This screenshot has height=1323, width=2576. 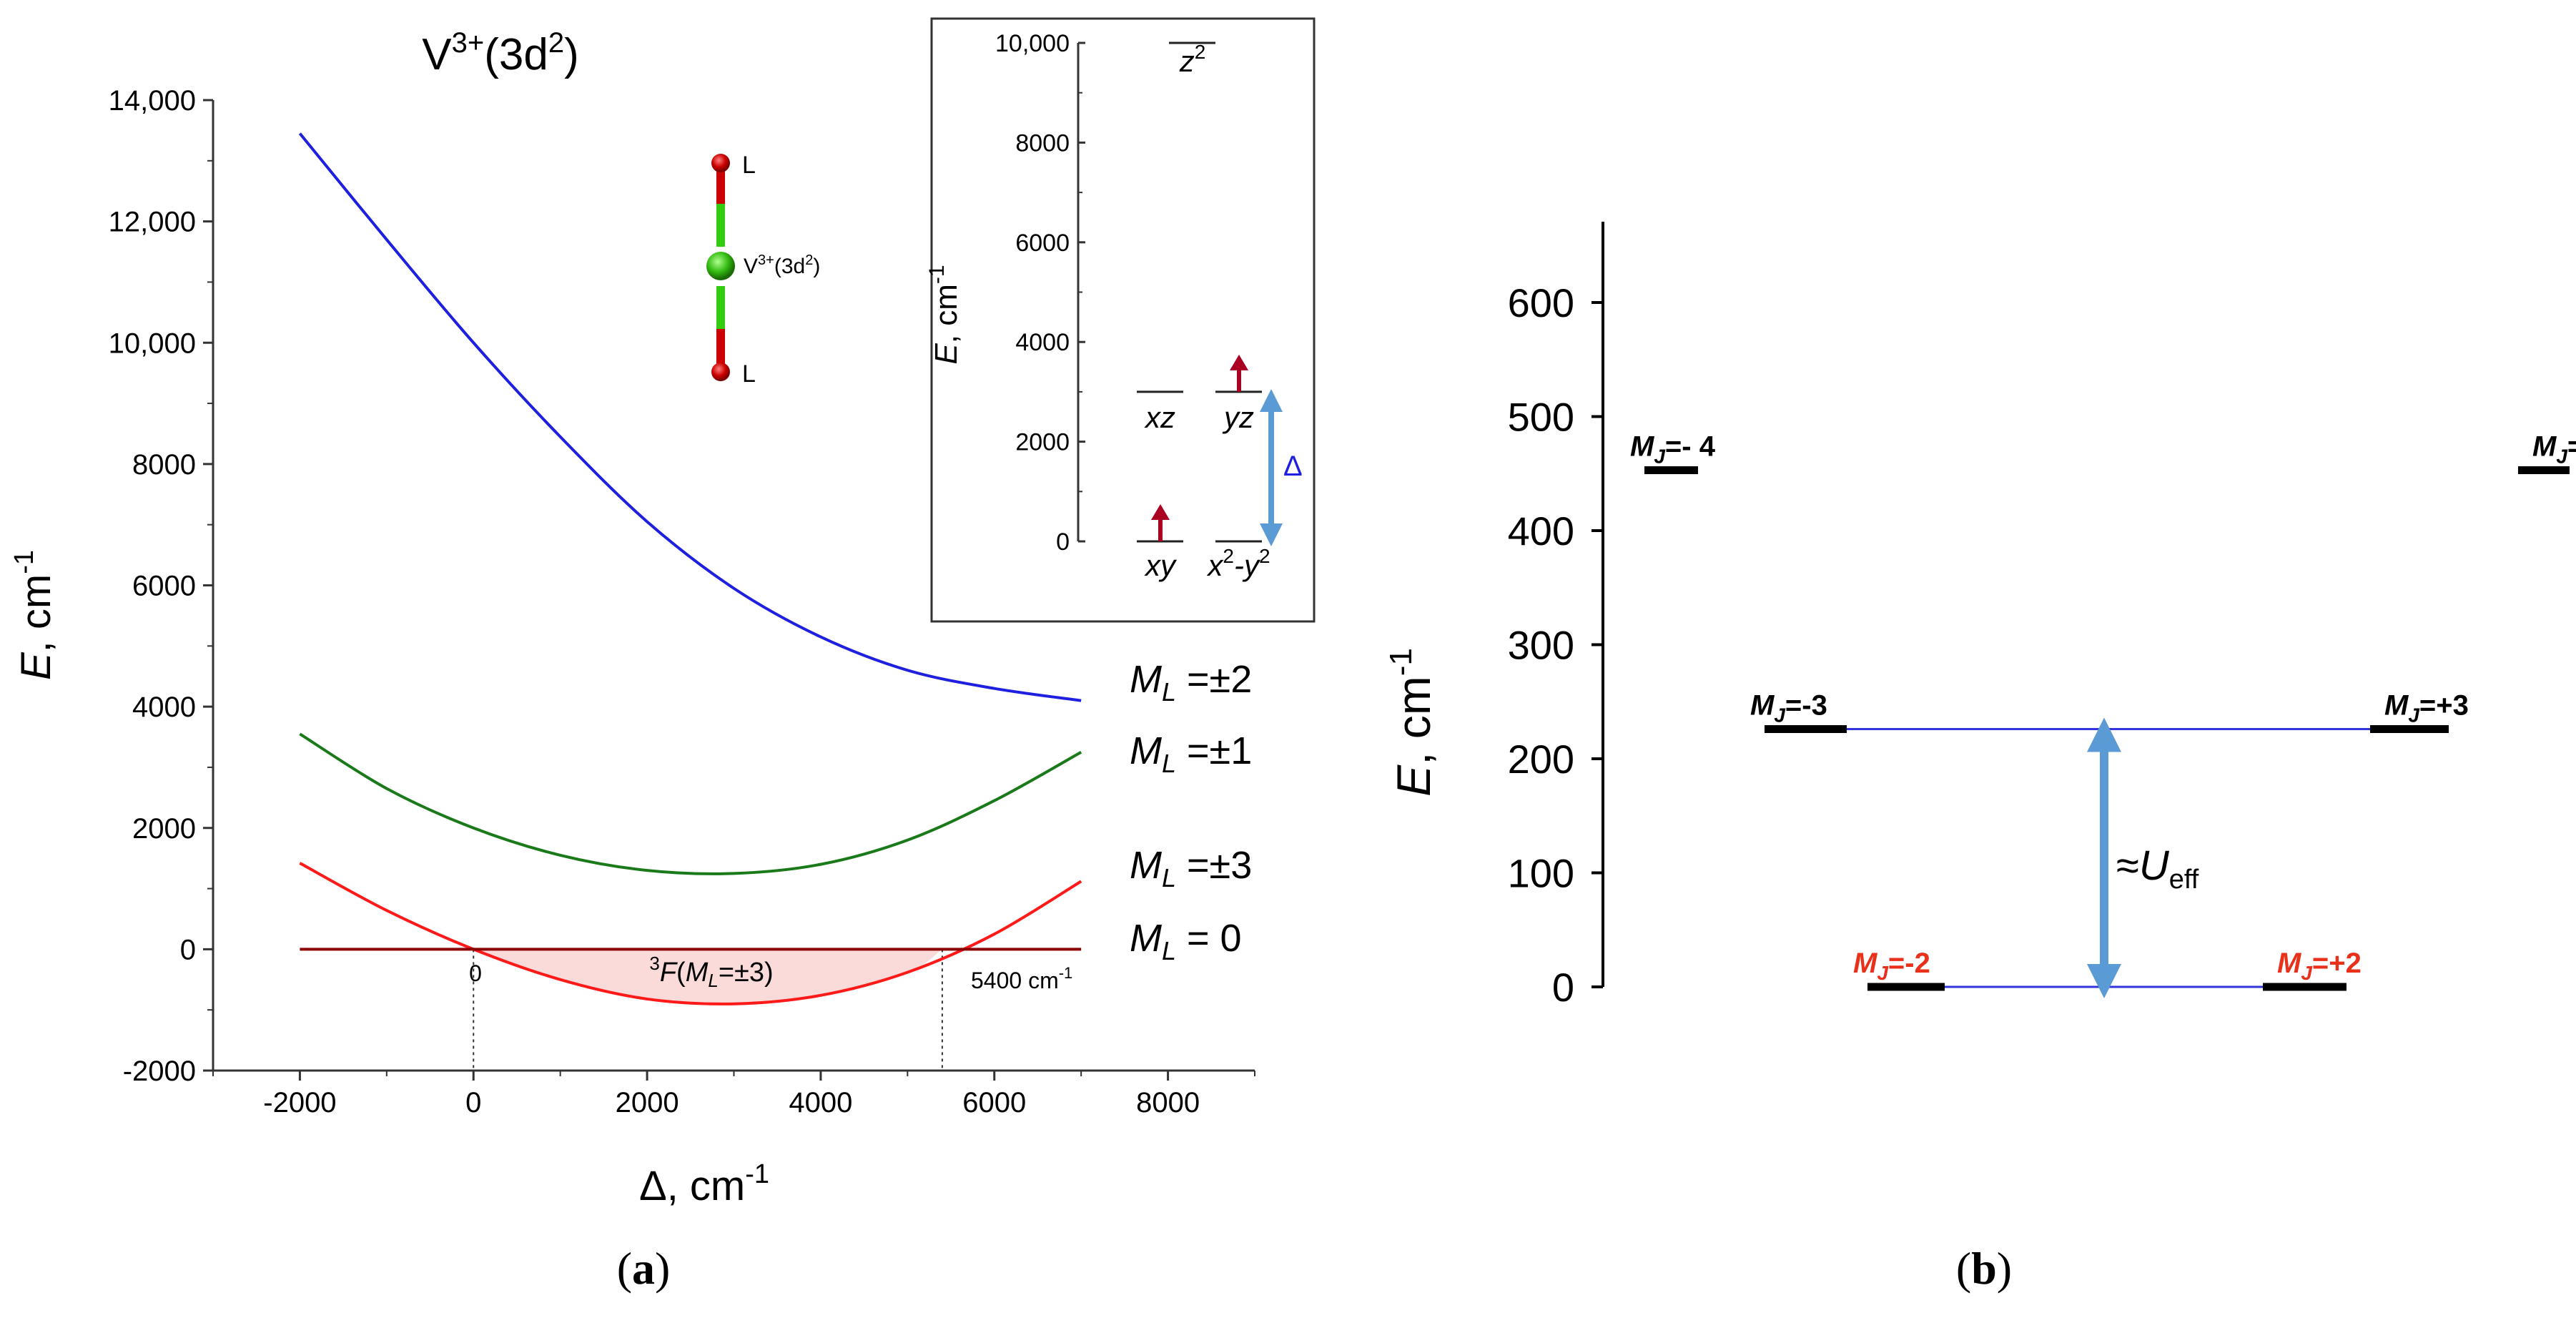 I want to click on fill-region-label: 3F(ML=±3), so click(x=711, y=972).